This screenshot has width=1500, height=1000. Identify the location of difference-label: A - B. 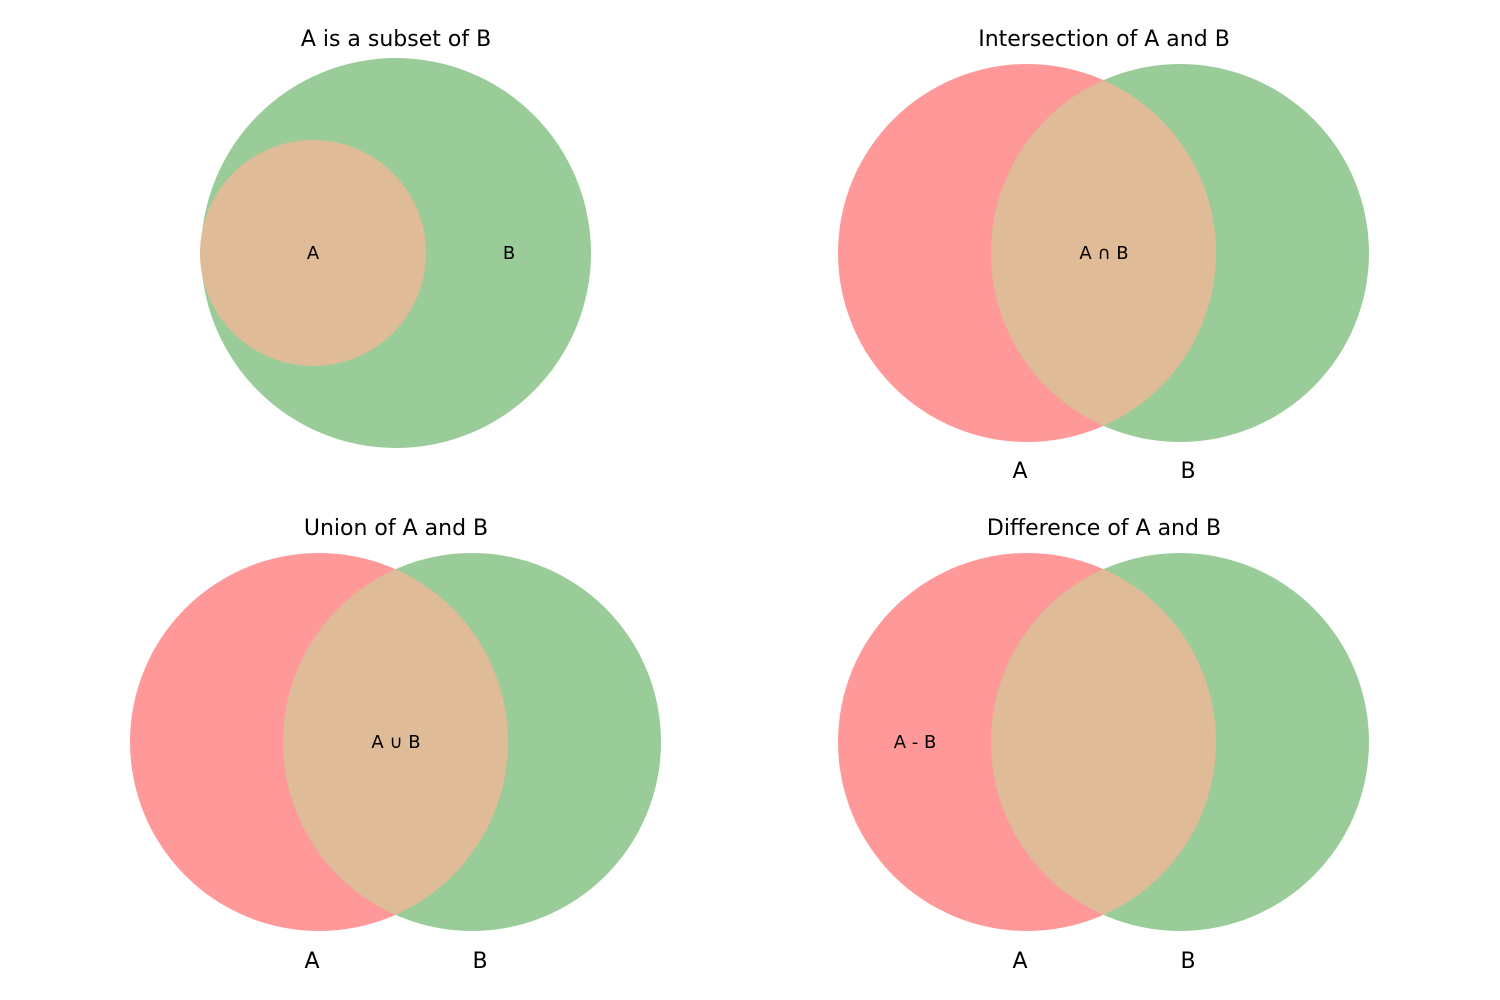
(915, 742).